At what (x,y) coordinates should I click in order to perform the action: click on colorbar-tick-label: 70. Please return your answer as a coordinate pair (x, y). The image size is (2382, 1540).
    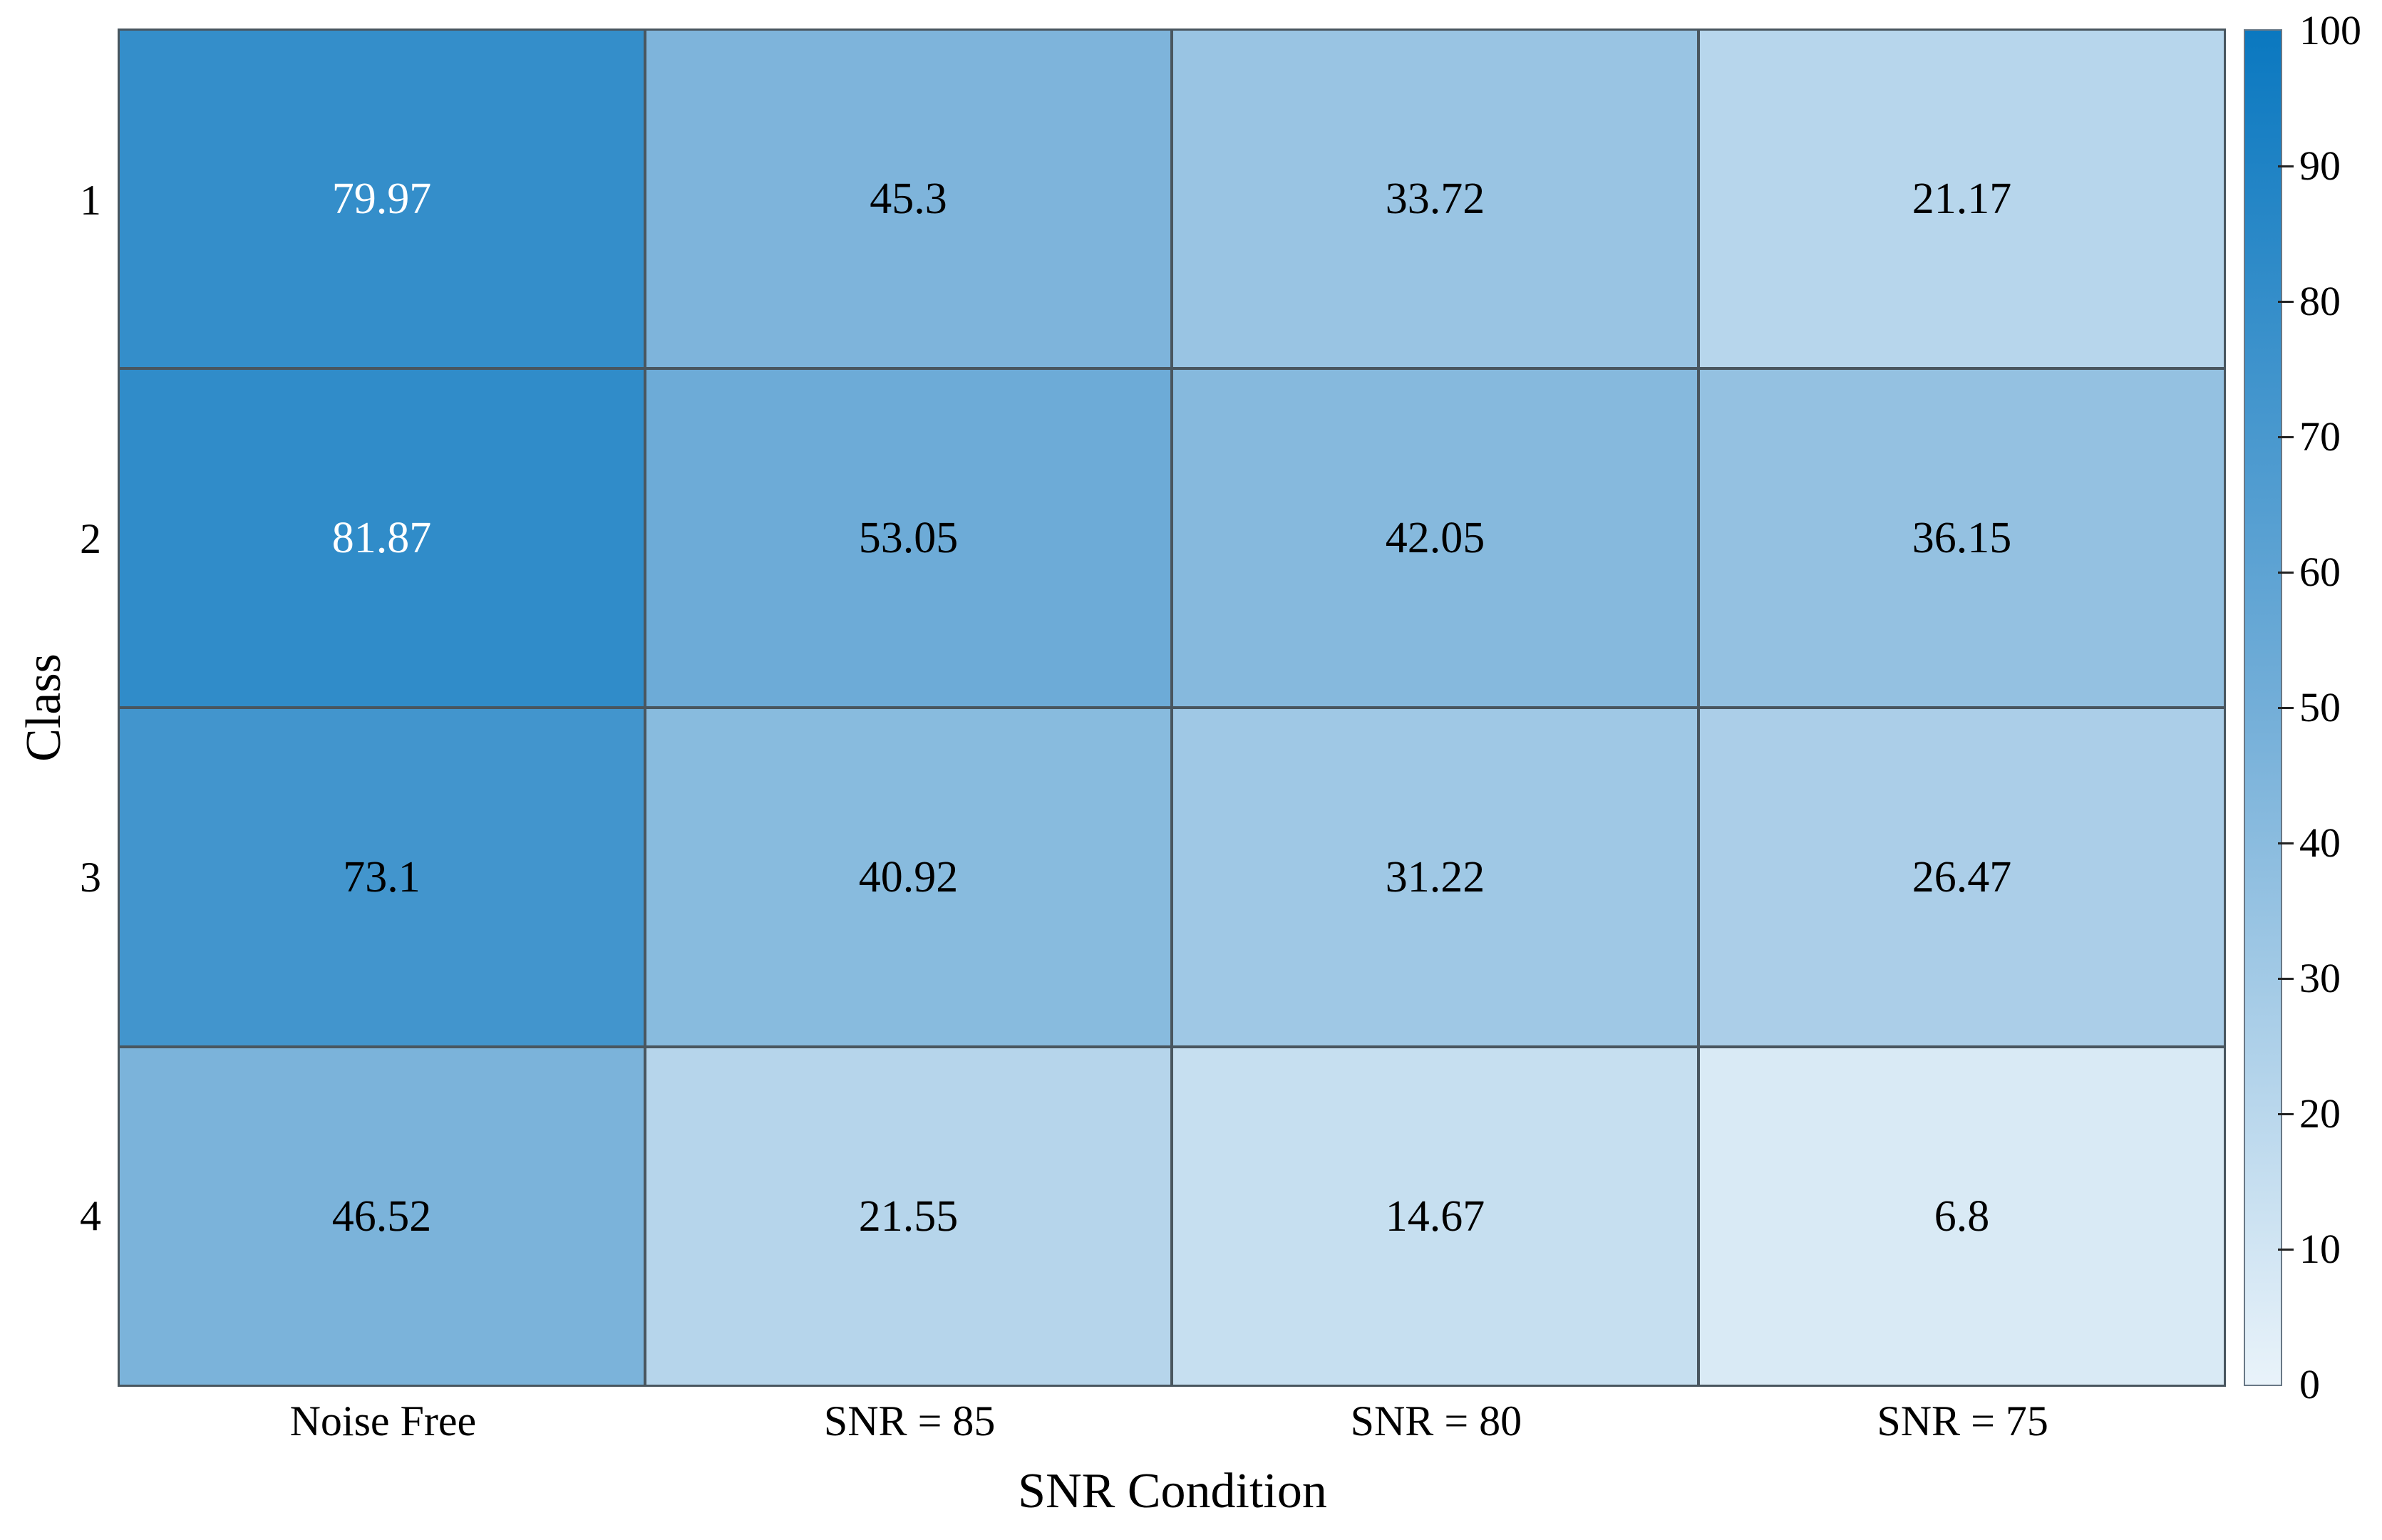
    Looking at the image, I should click on (2320, 436).